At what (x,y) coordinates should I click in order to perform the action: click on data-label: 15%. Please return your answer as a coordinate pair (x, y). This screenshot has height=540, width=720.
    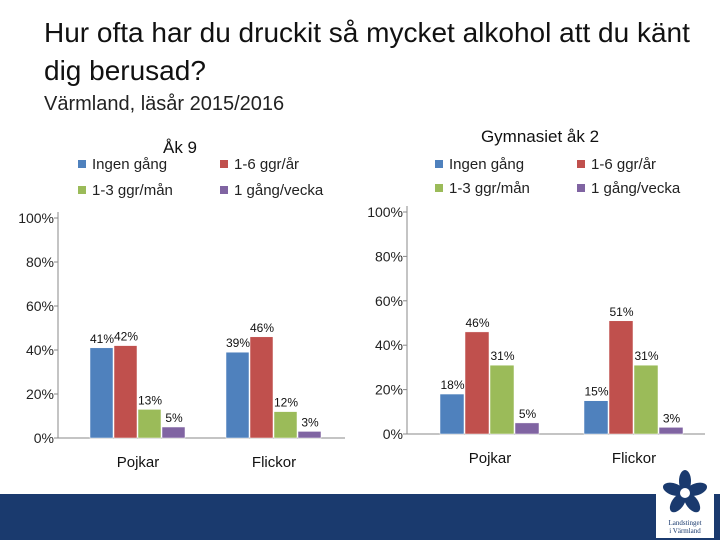
    Looking at the image, I should click on (596, 392).